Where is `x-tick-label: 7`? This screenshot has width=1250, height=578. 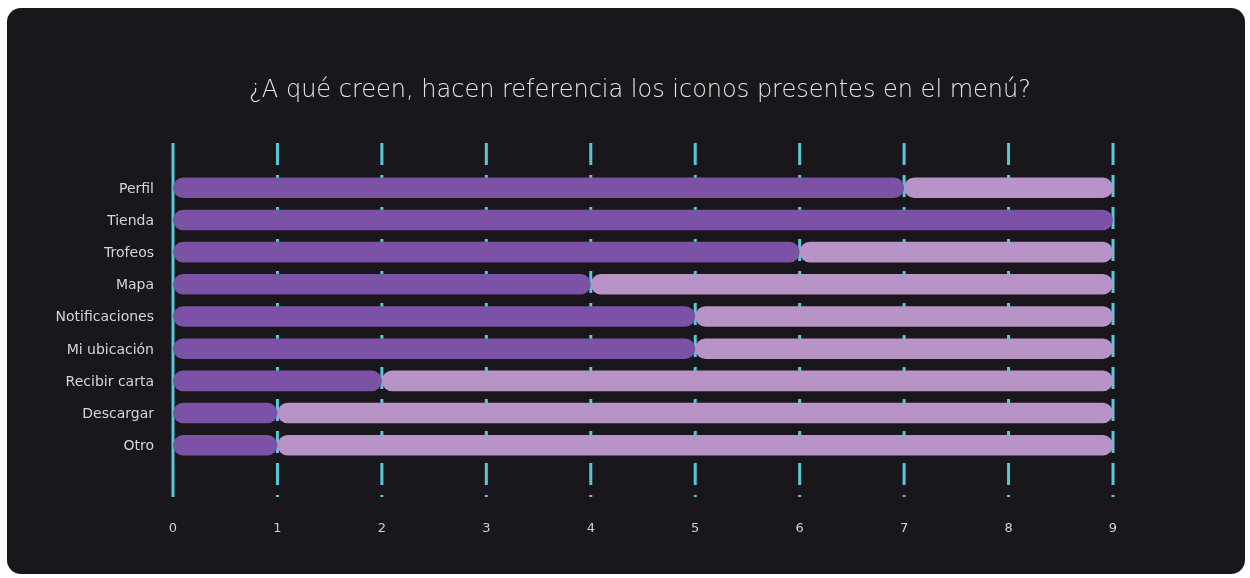
x-tick-label: 7 is located at coordinates (904, 527).